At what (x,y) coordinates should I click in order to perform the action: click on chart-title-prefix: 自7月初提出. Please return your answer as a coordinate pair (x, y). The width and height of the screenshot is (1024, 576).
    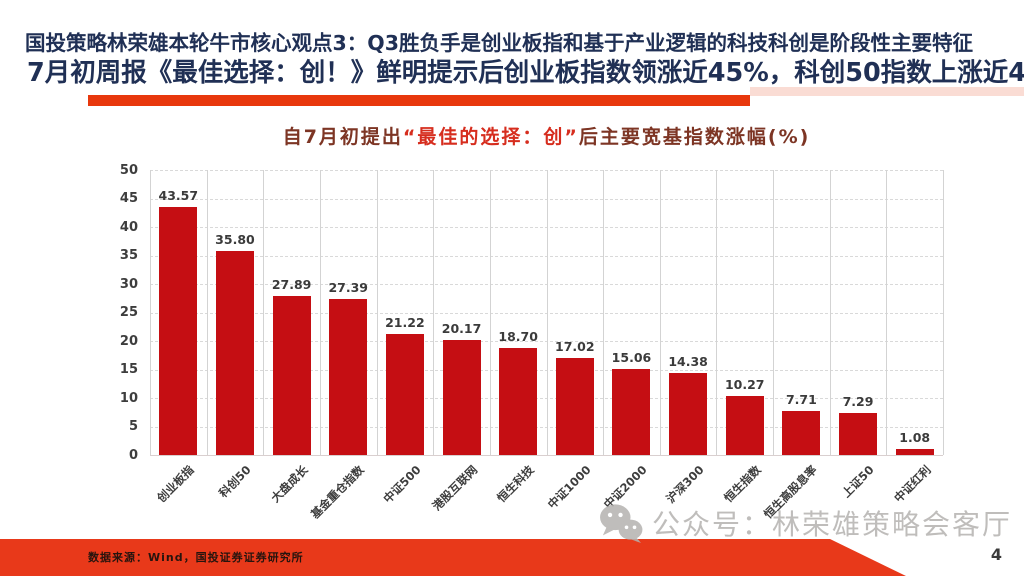
    Looking at the image, I should click on (342, 137).